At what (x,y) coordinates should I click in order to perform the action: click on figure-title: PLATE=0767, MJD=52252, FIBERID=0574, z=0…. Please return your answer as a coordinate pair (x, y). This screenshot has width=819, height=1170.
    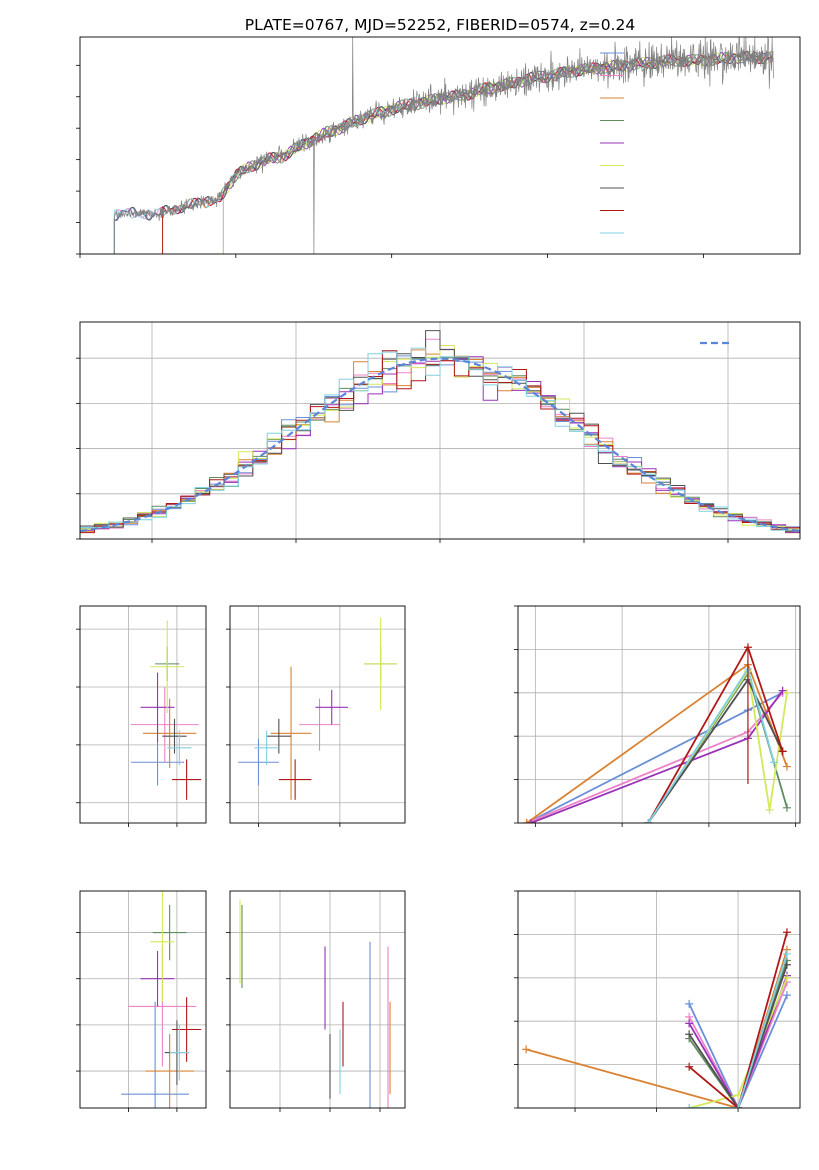
    Looking at the image, I should click on (440, 25).